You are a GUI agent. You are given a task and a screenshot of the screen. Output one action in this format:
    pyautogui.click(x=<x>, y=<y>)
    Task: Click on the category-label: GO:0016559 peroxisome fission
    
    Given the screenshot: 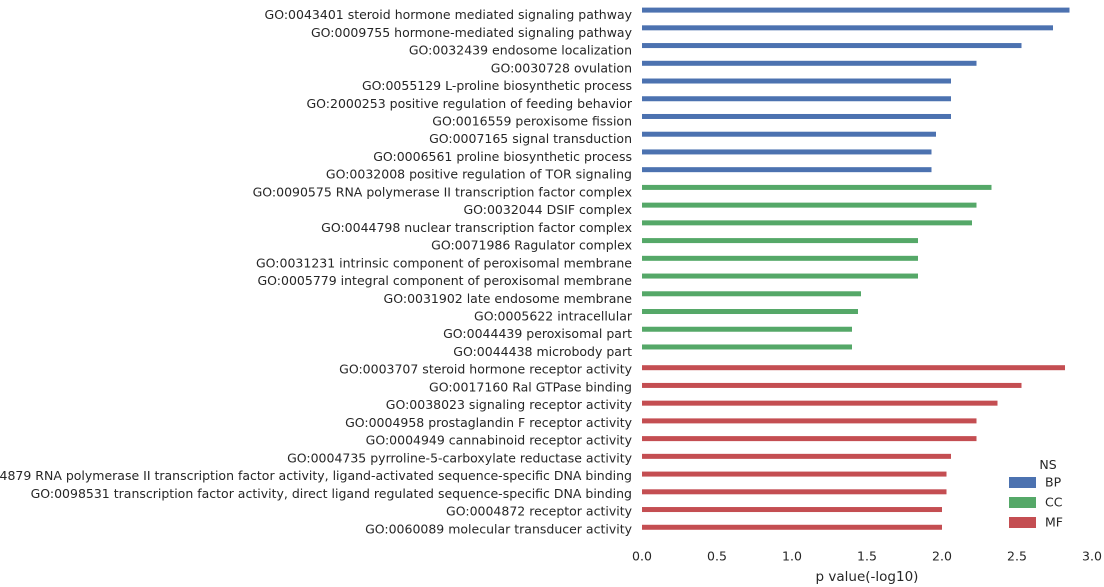 What is the action you would take?
    pyautogui.click(x=532, y=120)
    